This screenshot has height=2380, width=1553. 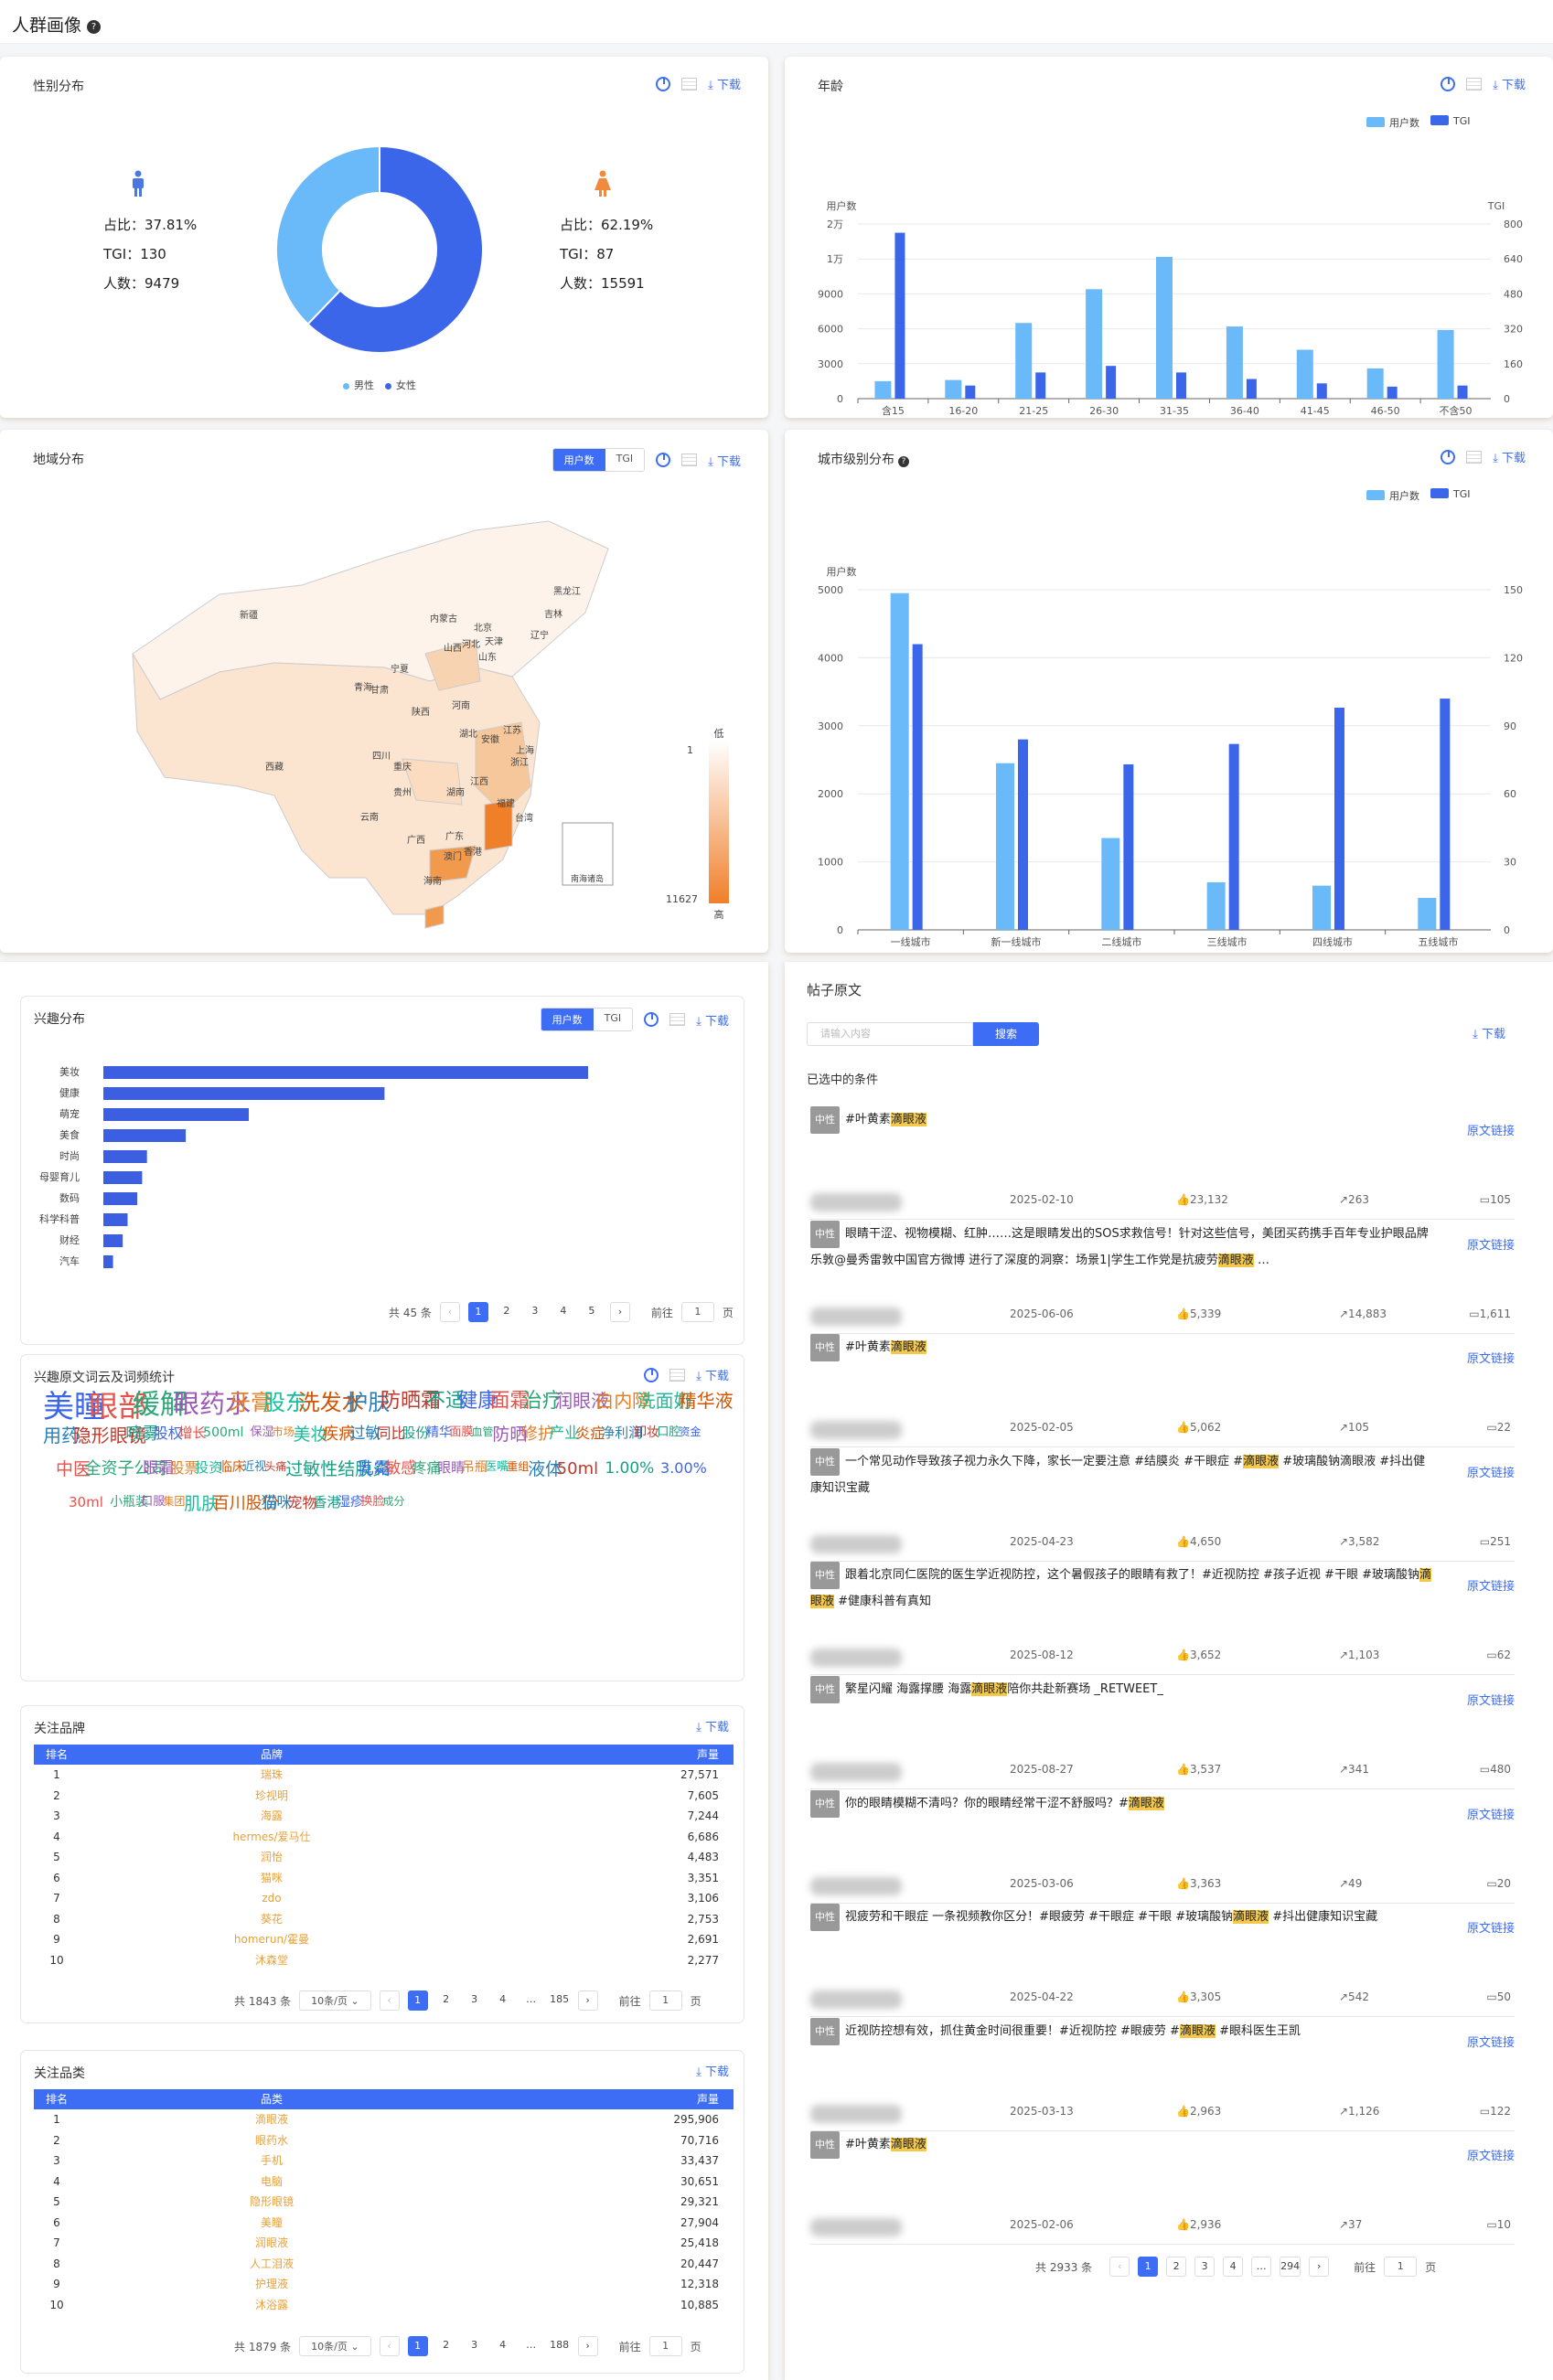 What do you see at coordinates (271, 1919) in the screenshot?
I see `name-cell: 葵花` at bounding box center [271, 1919].